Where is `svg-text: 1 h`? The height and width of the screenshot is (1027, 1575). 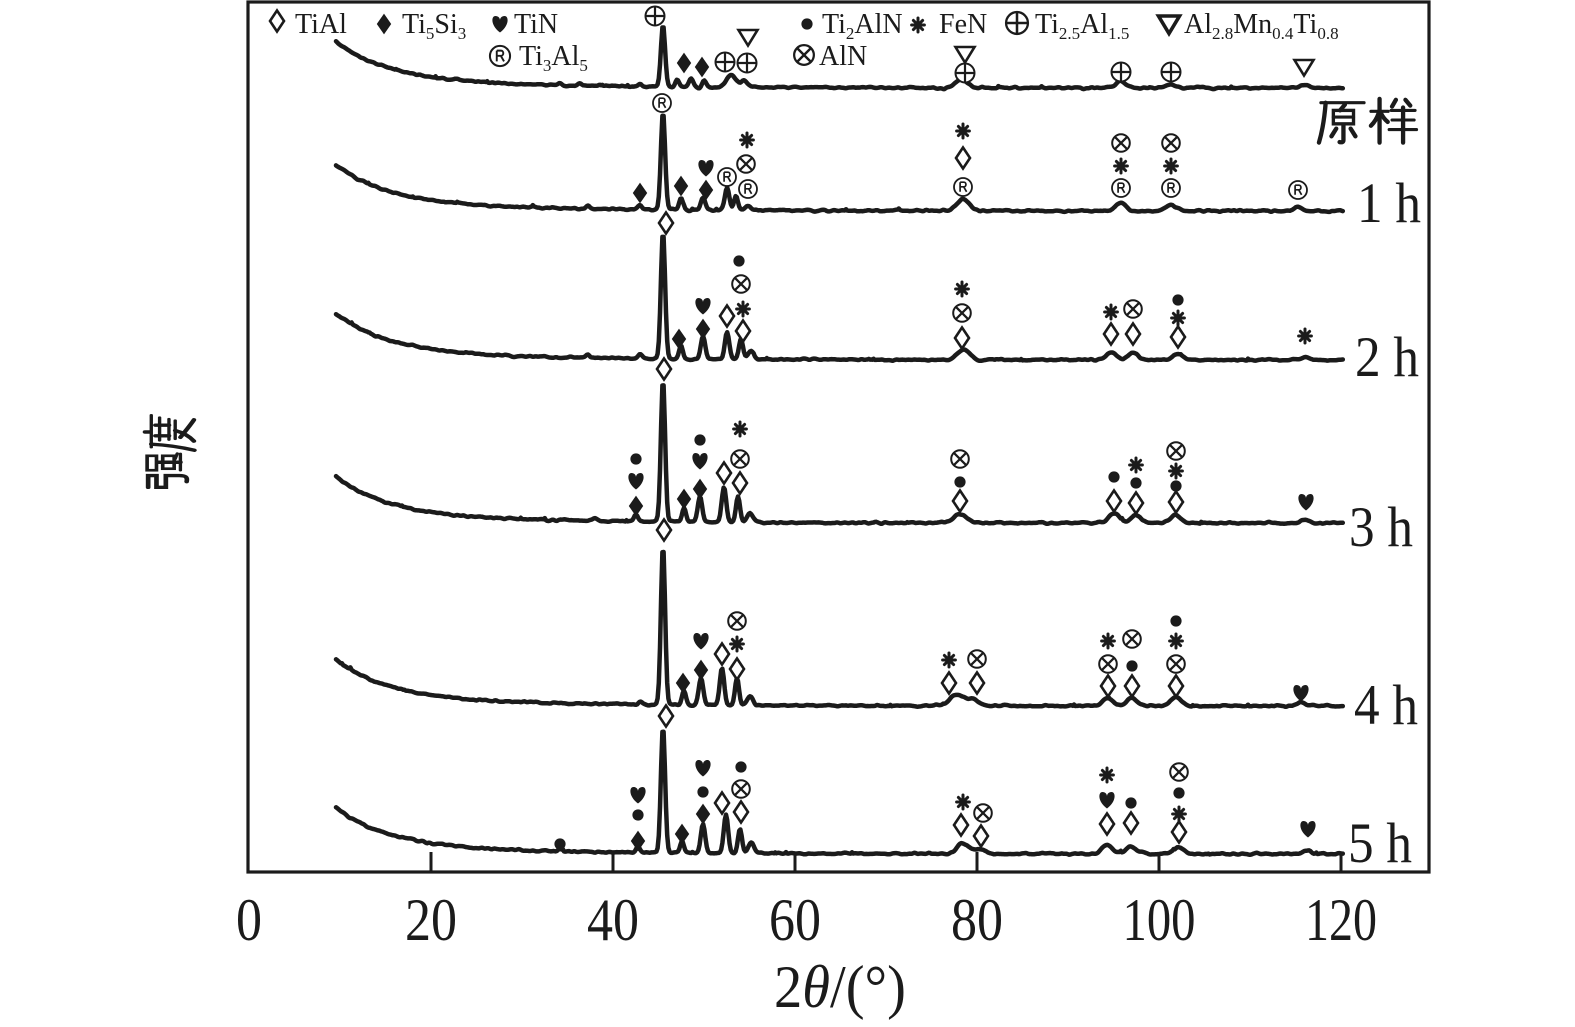 svg-text: 1 h is located at coordinates (1389, 203).